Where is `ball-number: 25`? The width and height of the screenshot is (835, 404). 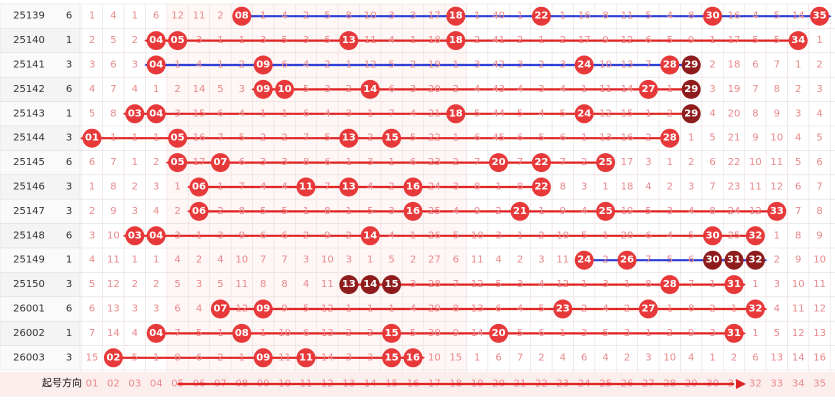
ball-number: 25 is located at coordinates (606, 211).